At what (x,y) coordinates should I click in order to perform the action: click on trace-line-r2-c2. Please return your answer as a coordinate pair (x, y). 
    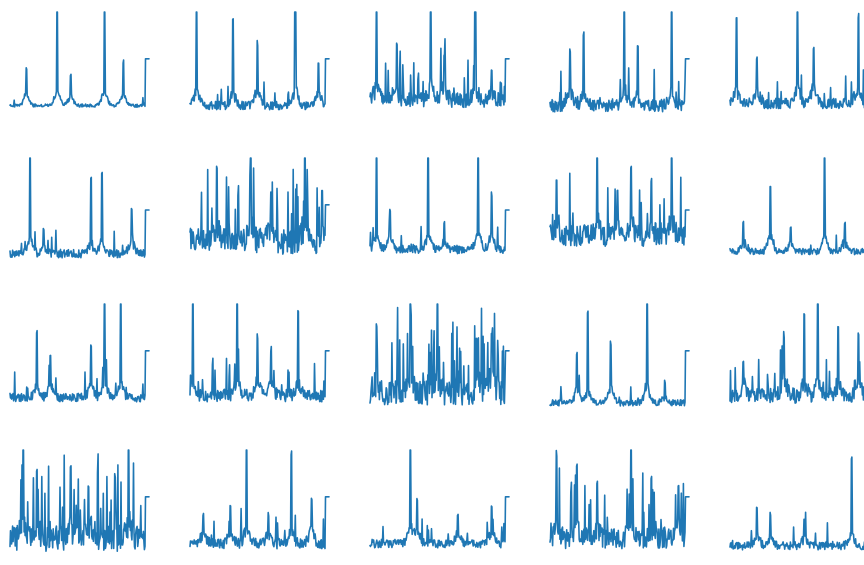
    Looking at the image, I should click on (259, 206).